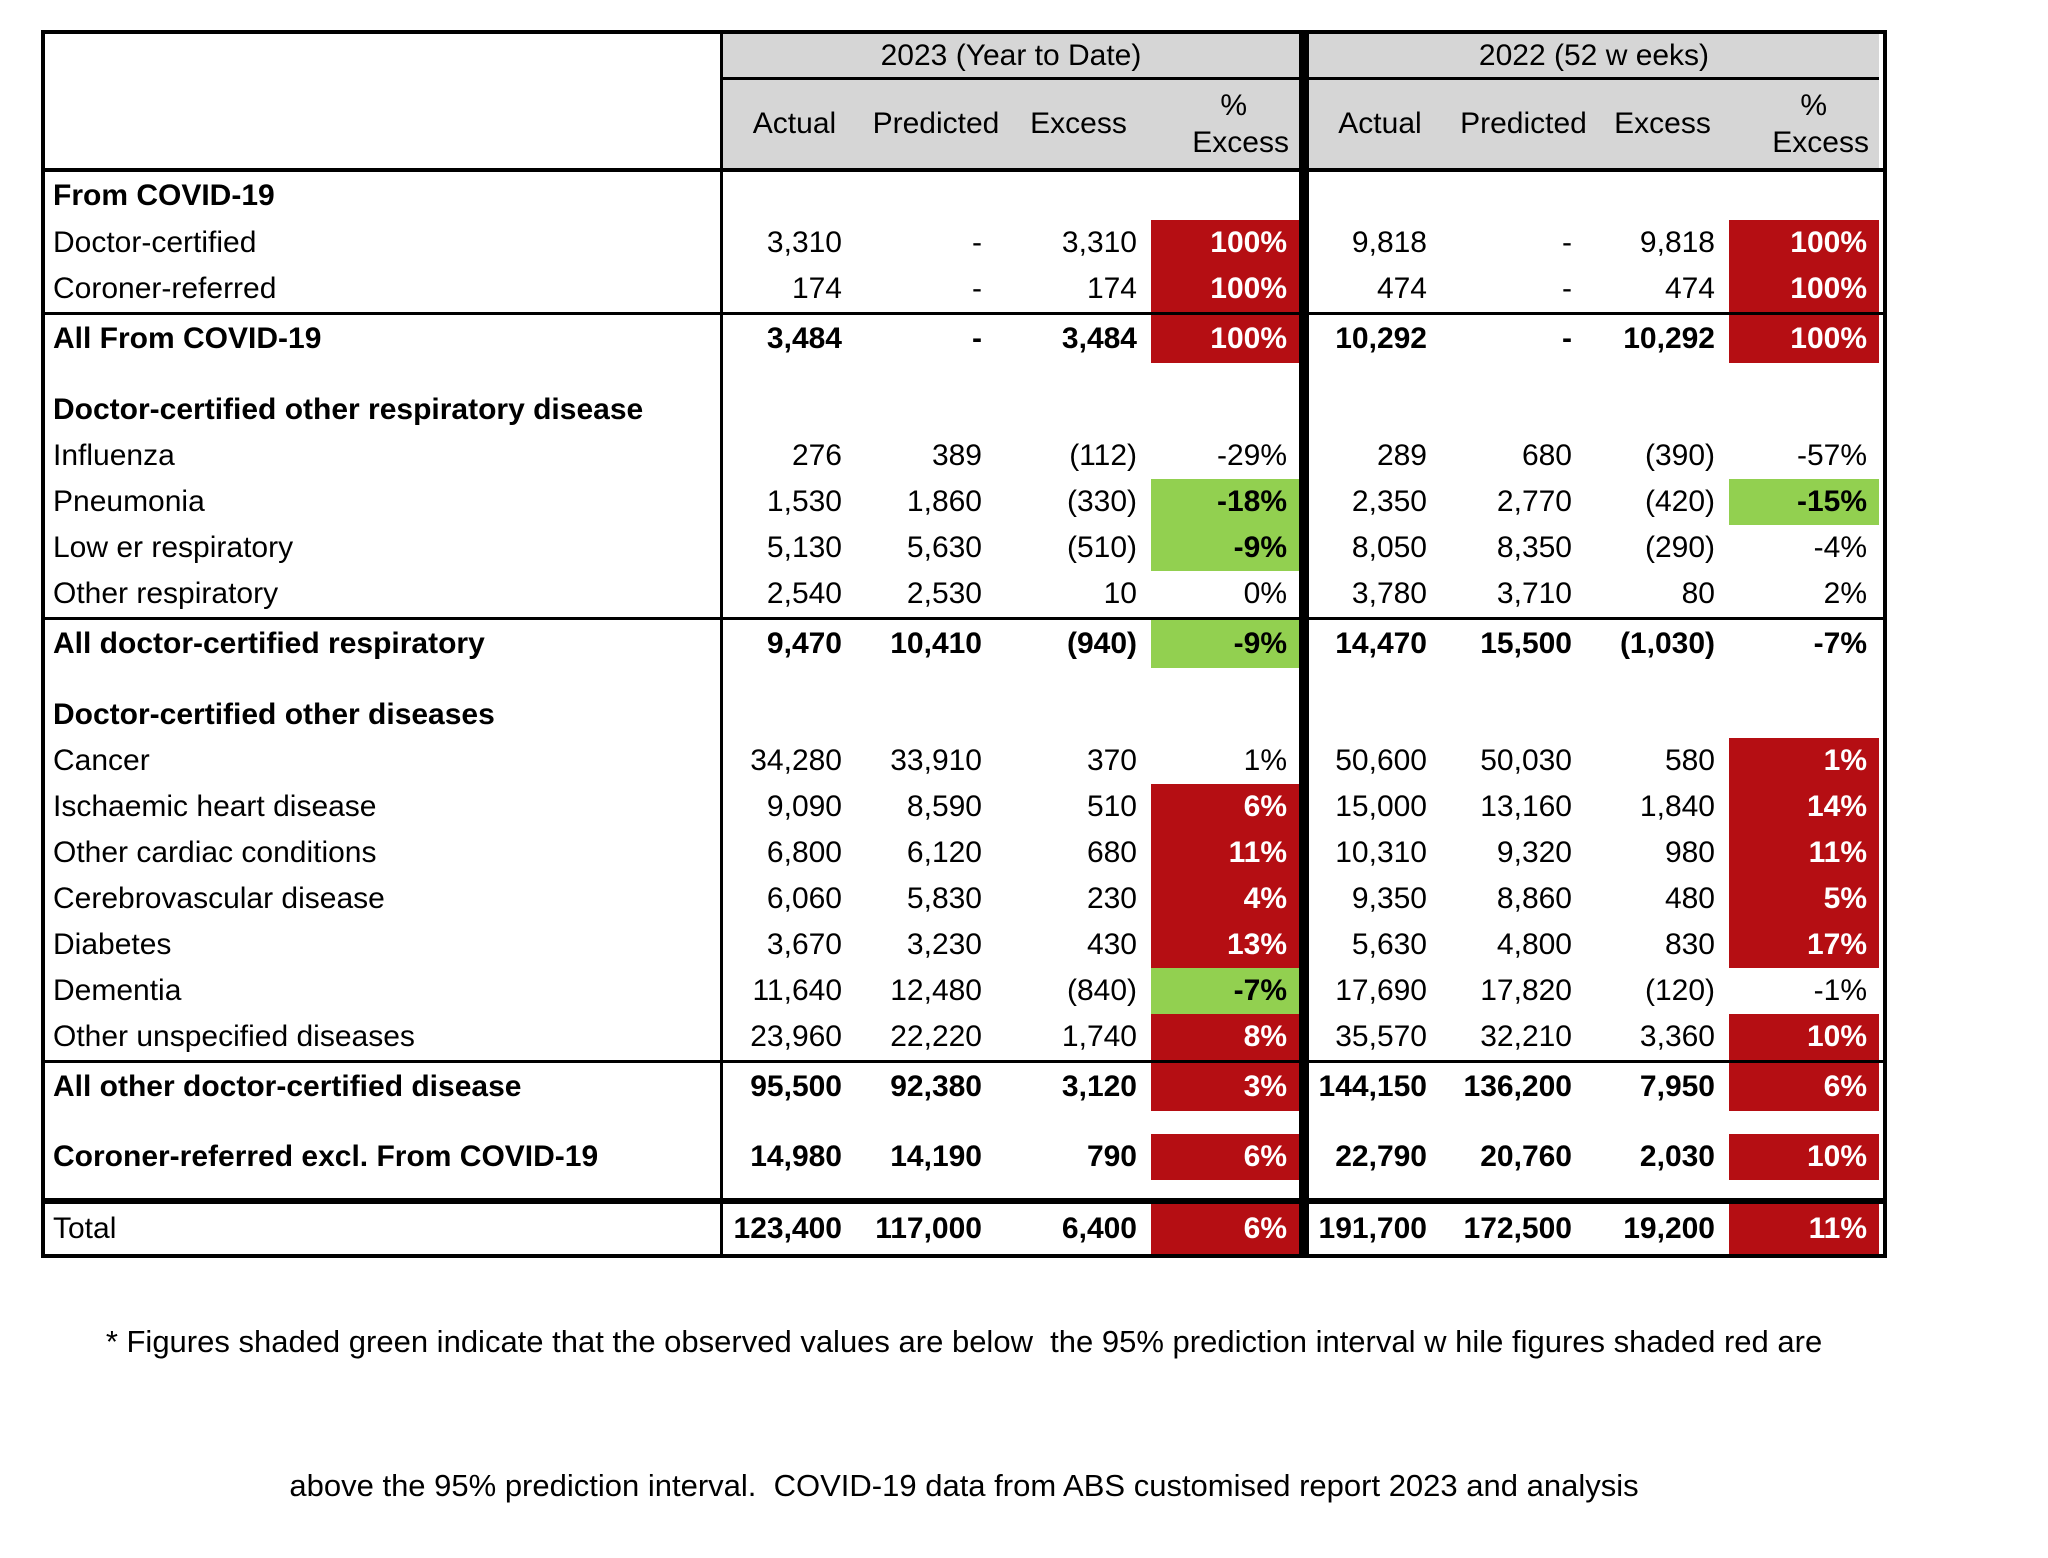 This screenshot has width=2048, height=1558. I want to click on cell-2022-actual: 8,050, so click(1389, 547).